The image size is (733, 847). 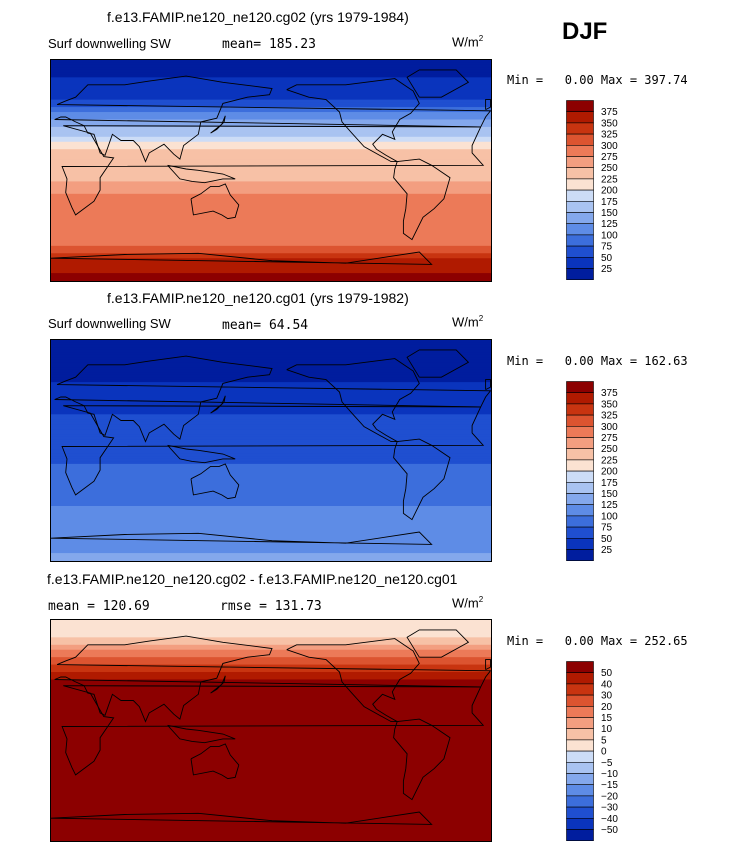 What do you see at coordinates (607, 763) in the screenshot?
I see `colorbar-label: −5` at bounding box center [607, 763].